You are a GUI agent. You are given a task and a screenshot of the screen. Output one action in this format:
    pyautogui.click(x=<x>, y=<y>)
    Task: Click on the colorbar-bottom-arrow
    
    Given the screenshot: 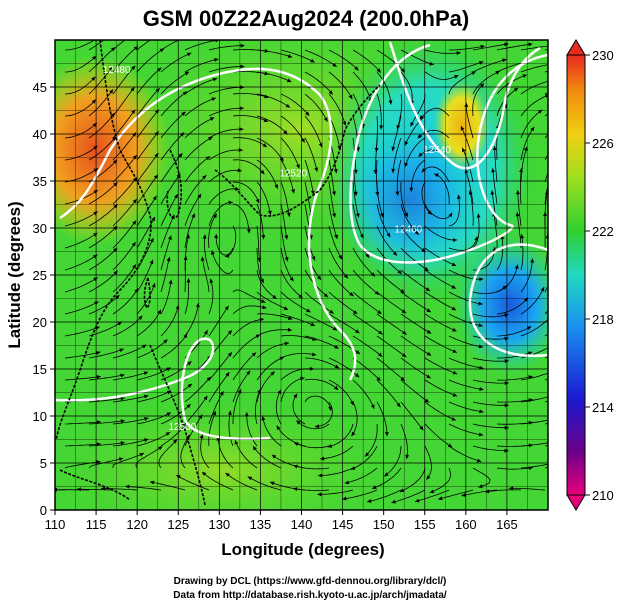 What is the action you would take?
    pyautogui.click(x=576, y=502)
    